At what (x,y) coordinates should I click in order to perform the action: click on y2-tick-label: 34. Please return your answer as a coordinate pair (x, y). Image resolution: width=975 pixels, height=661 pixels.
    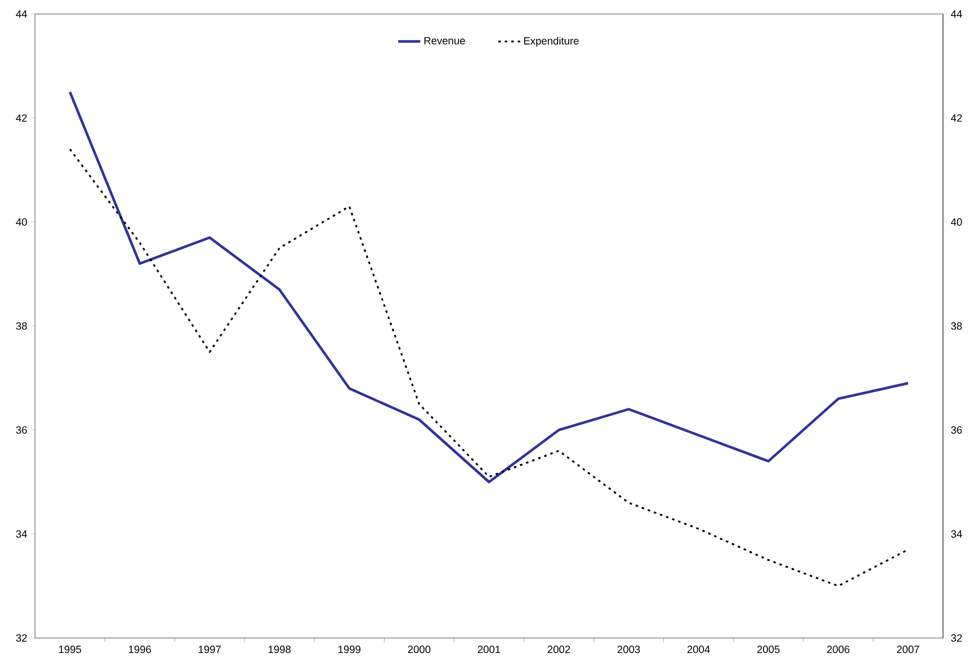
    Looking at the image, I should click on (956, 534).